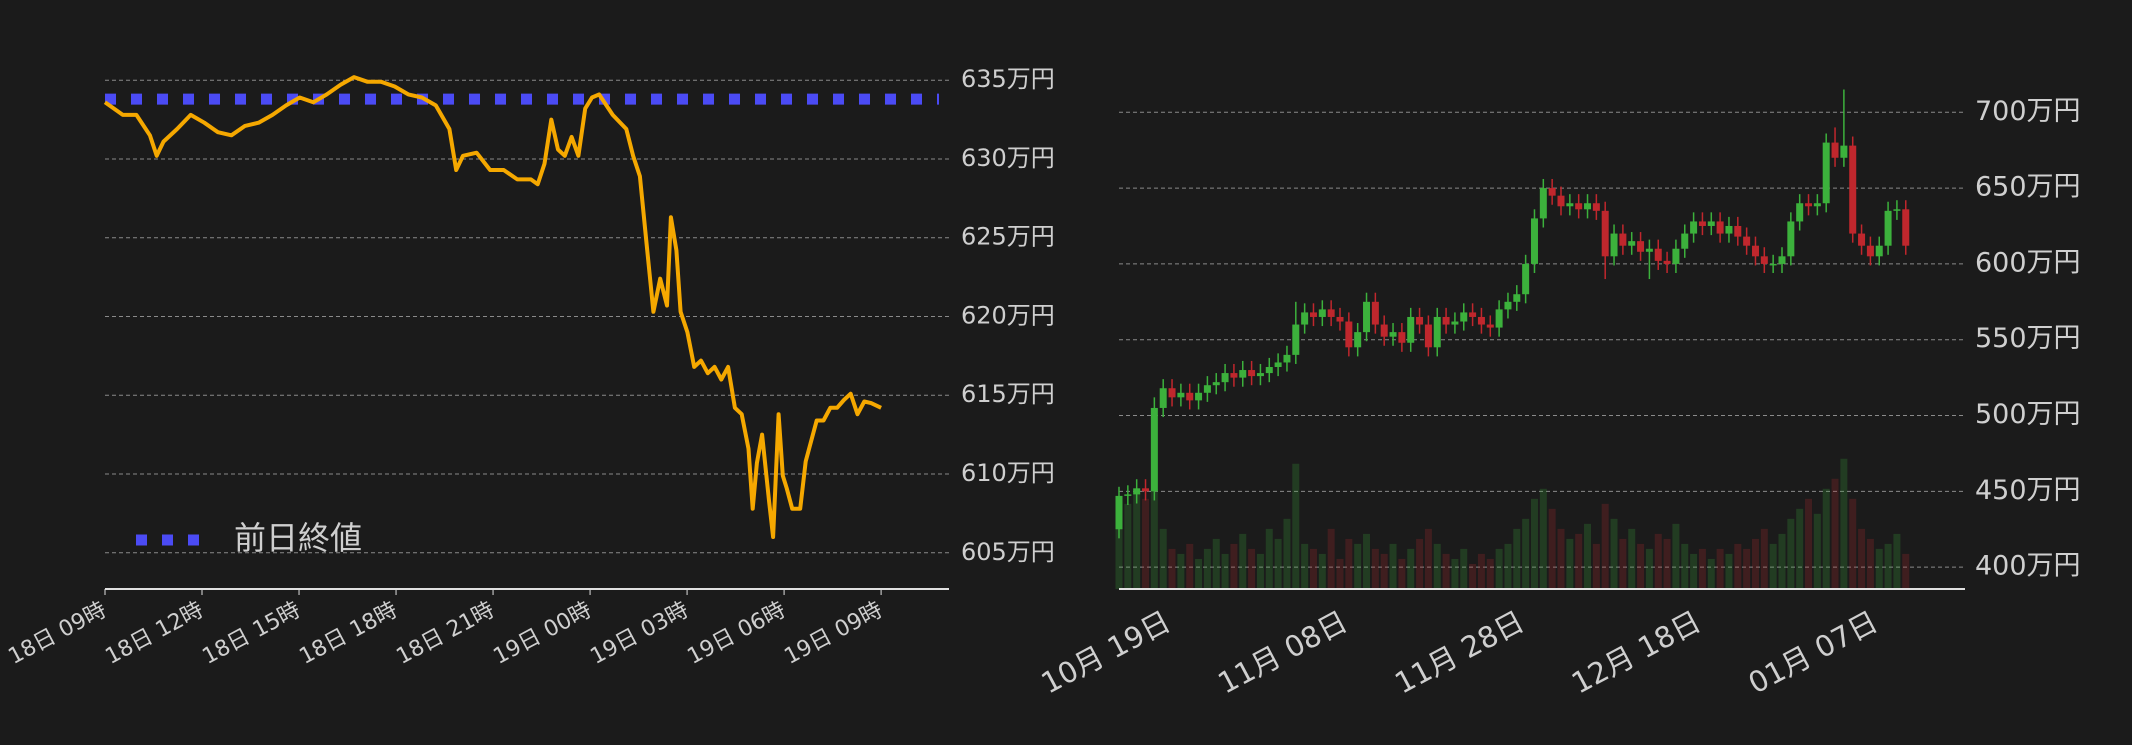 The image size is (2132, 745). What do you see at coordinates (1008, 473) in the screenshot?
I see `y-tick-label: 610万円` at bounding box center [1008, 473].